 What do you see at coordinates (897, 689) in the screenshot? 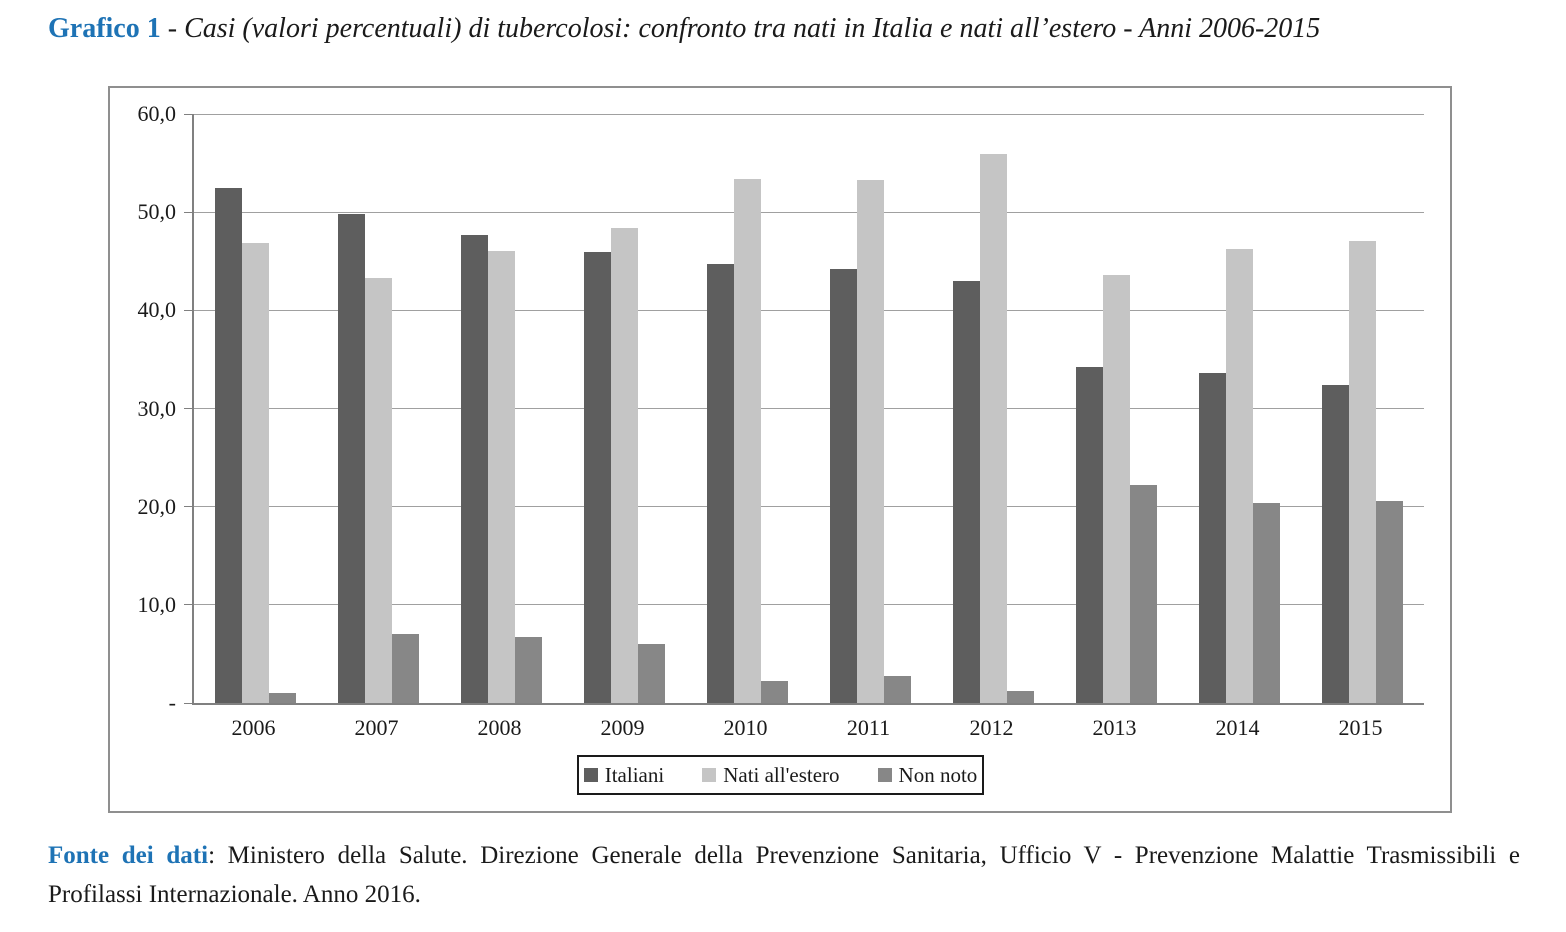
I see `bar-2011-non-noto` at bounding box center [897, 689].